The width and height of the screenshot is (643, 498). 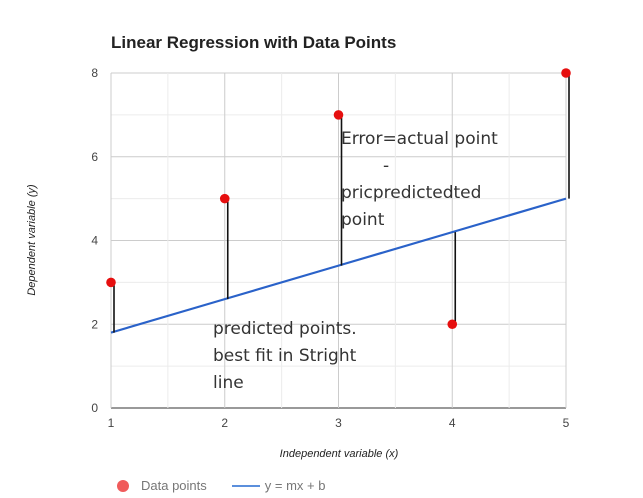 What do you see at coordinates (285, 329) in the screenshot?
I see `annotation-line: predicted points.` at bounding box center [285, 329].